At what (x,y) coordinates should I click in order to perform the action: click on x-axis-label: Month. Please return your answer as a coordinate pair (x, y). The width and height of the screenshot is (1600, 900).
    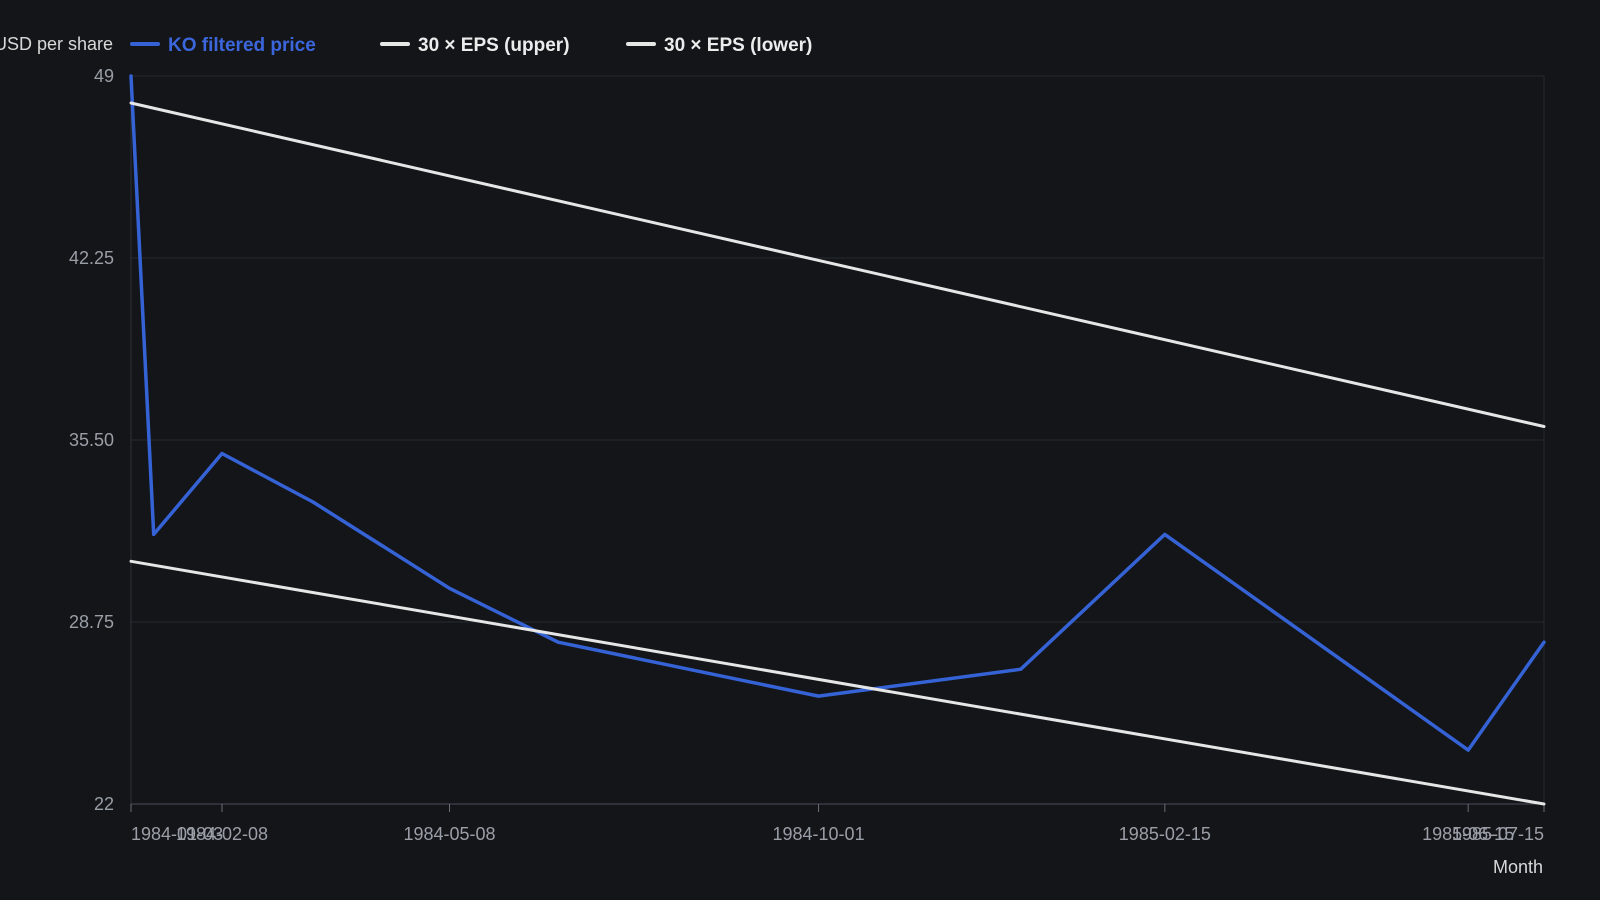
    Looking at the image, I should click on (1517, 867).